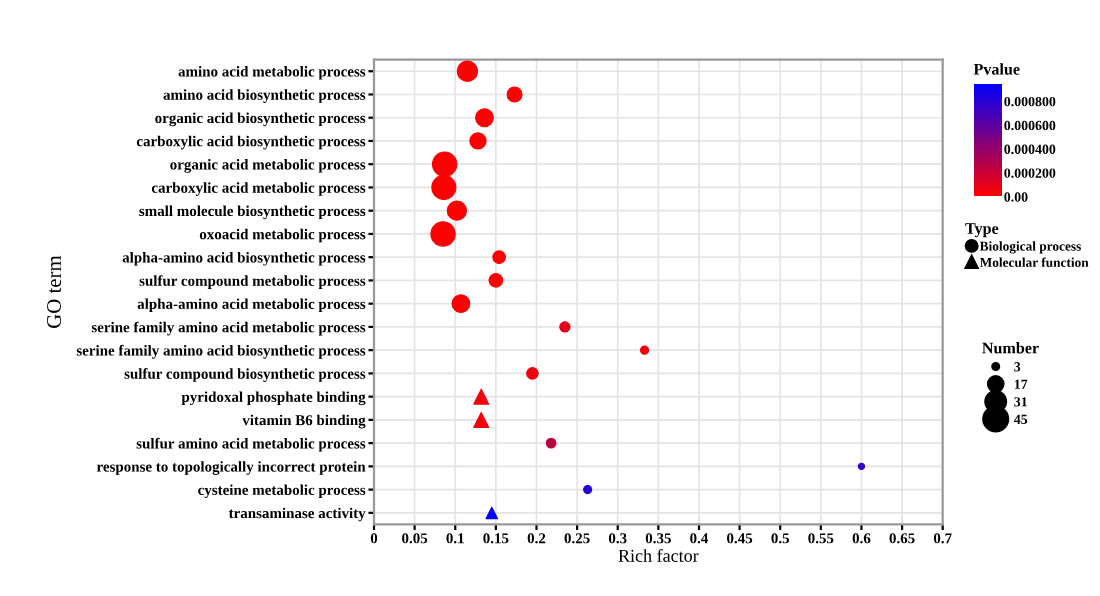  I want to click on color-bar-title: Pvalue, so click(996, 69).